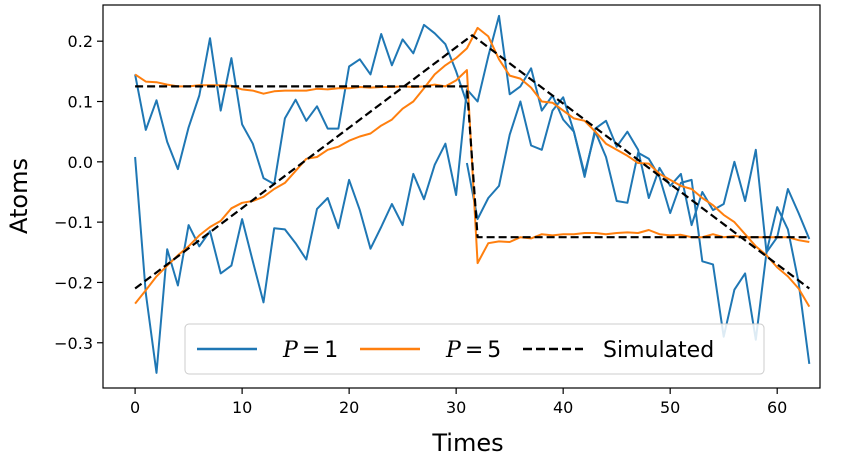 Image resolution: width=852 pixels, height=456 pixels. I want to click on legend: P = 1 P = 5 Simulated, so click(474, 349).